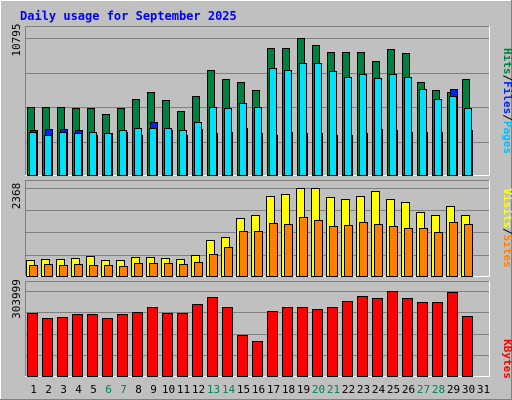 The image size is (512, 400). Describe the element at coordinates (408, 389) in the screenshot. I see `day-label: 26` at that location.